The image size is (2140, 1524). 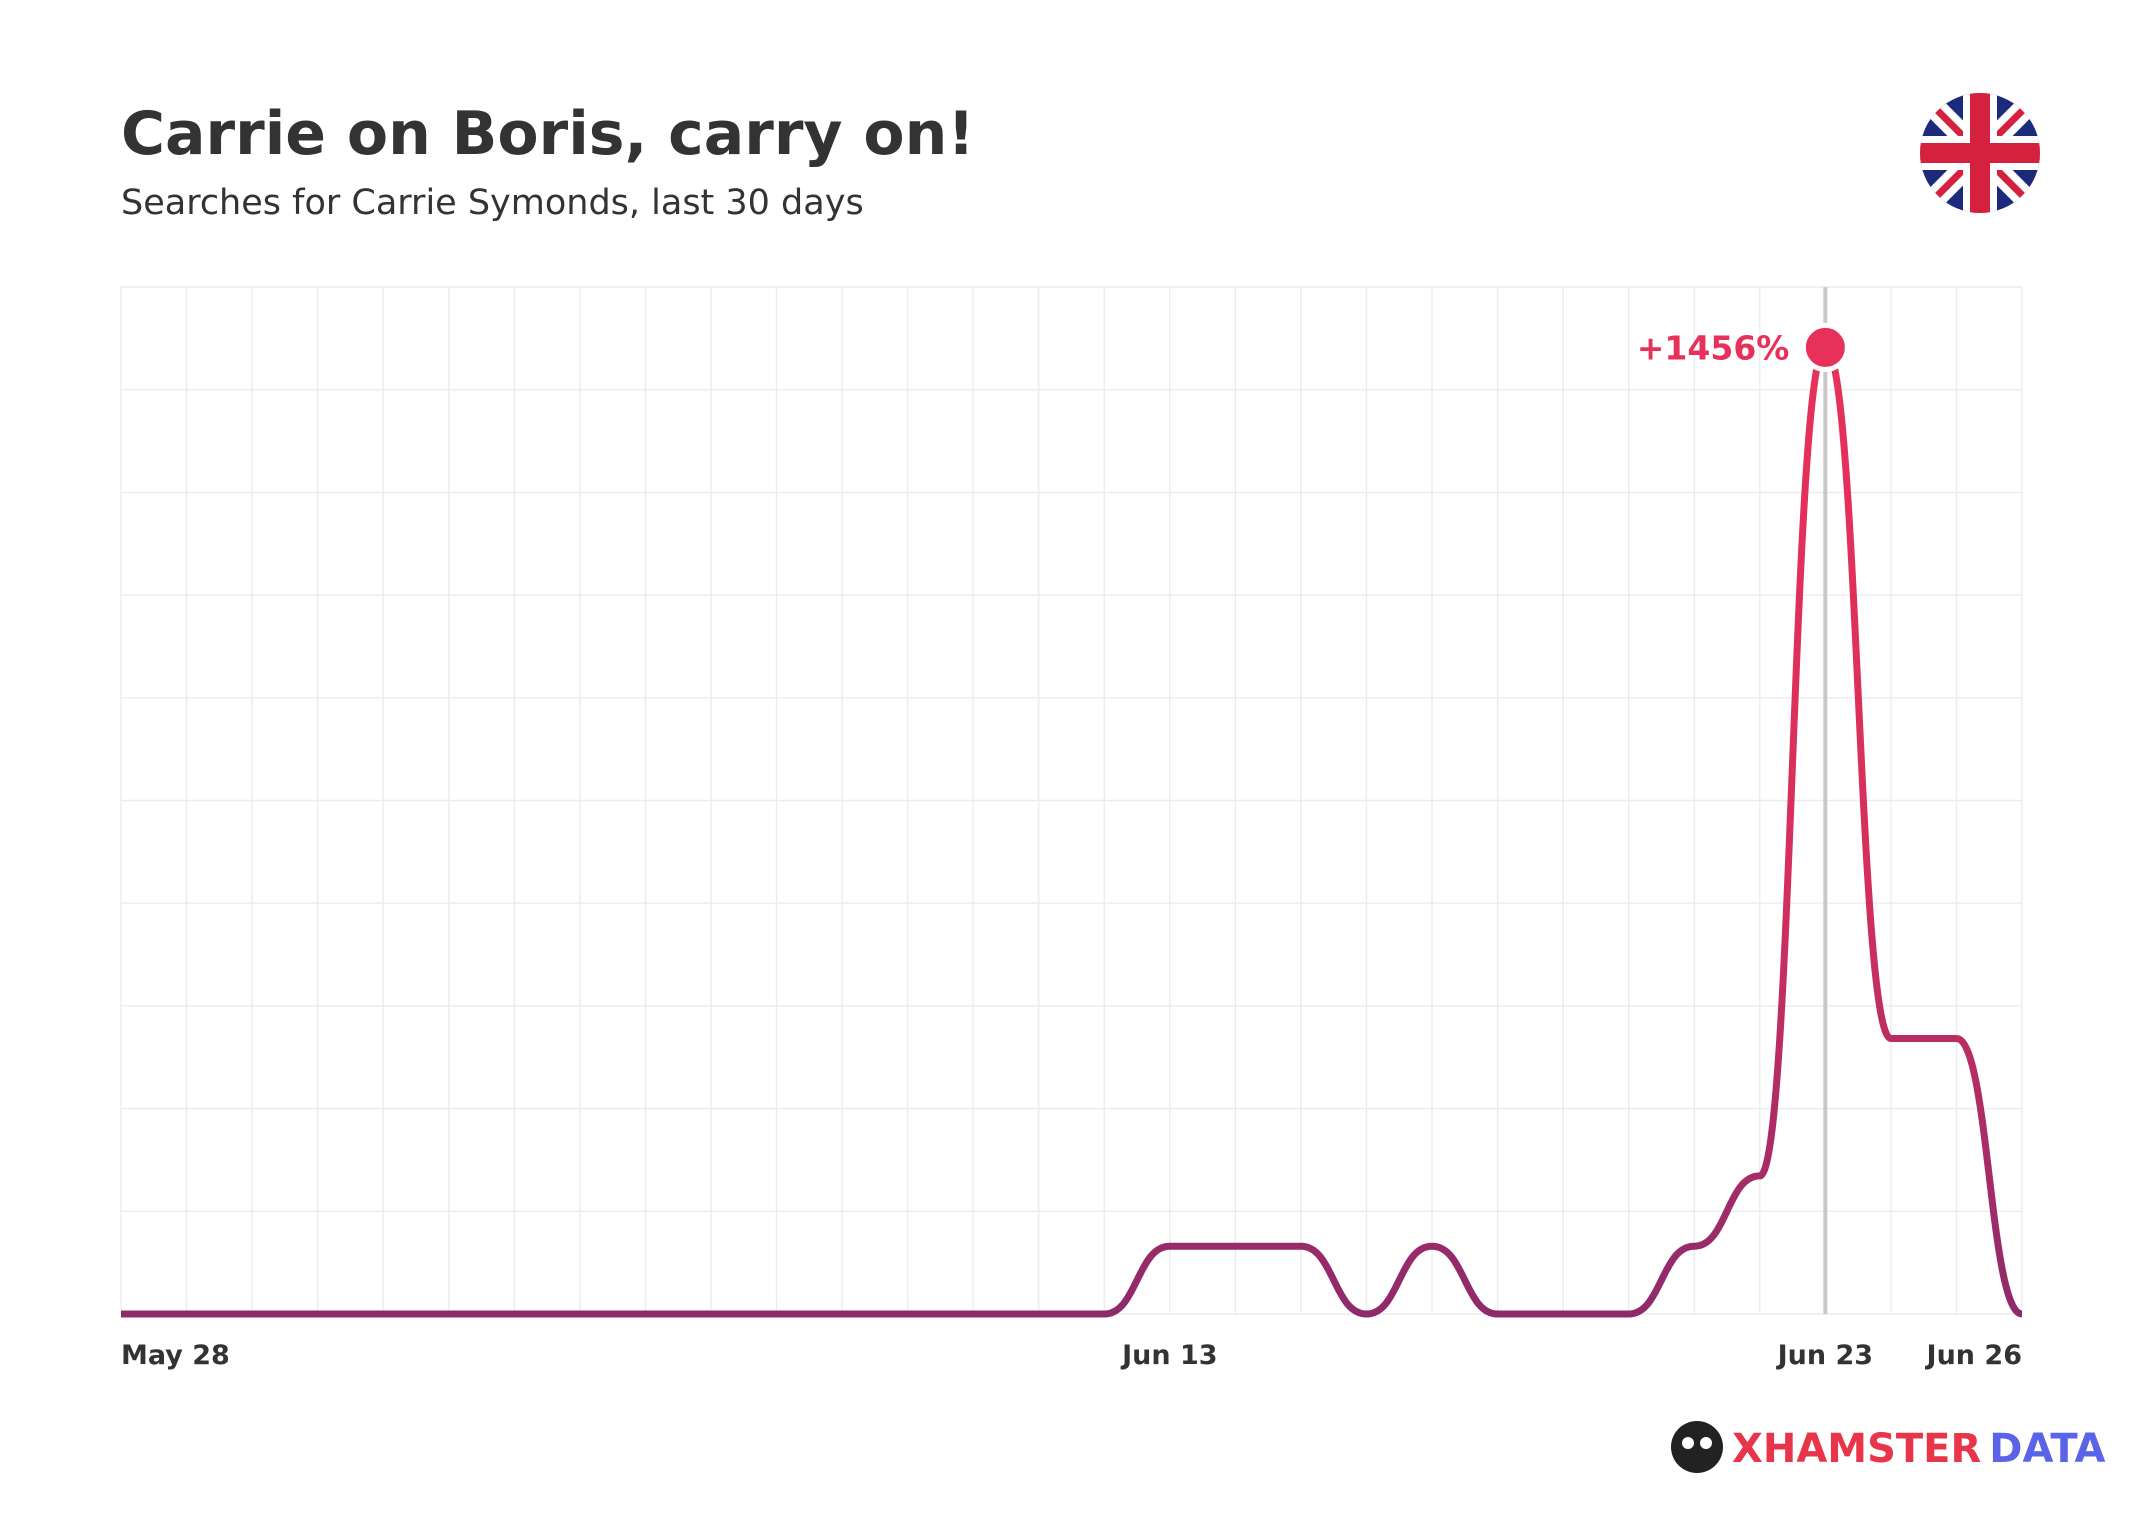 I want to click on logo: XHAMSTER DATA, so click(x=1888, y=1447).